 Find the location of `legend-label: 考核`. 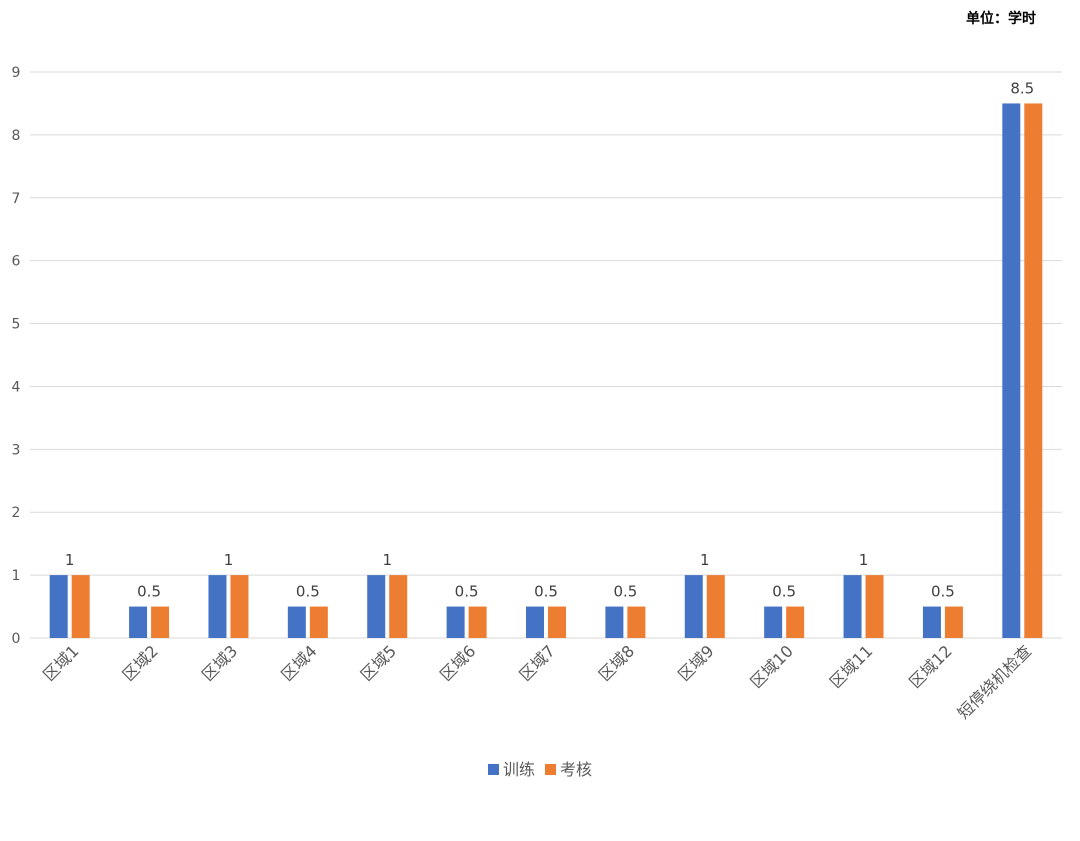

legend-label: 考核 is located at coordinates (576, 769).